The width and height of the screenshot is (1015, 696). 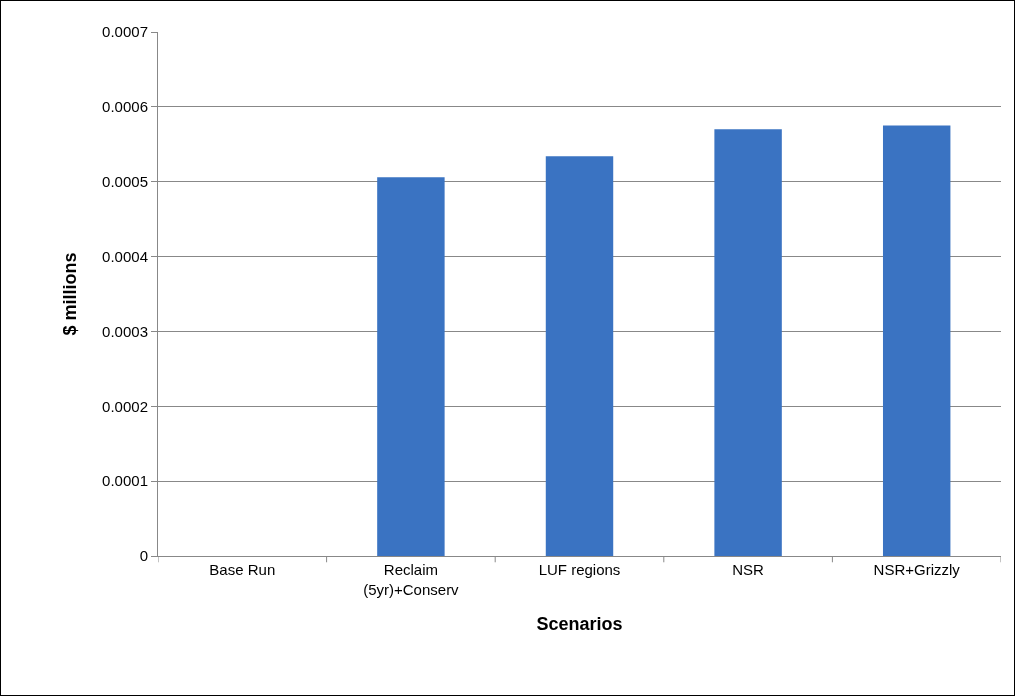 What do you see at coordinates (579, 569) in the screenshot?
I see `x-tick-label: LUF regions` at bounding box center [579, 569].